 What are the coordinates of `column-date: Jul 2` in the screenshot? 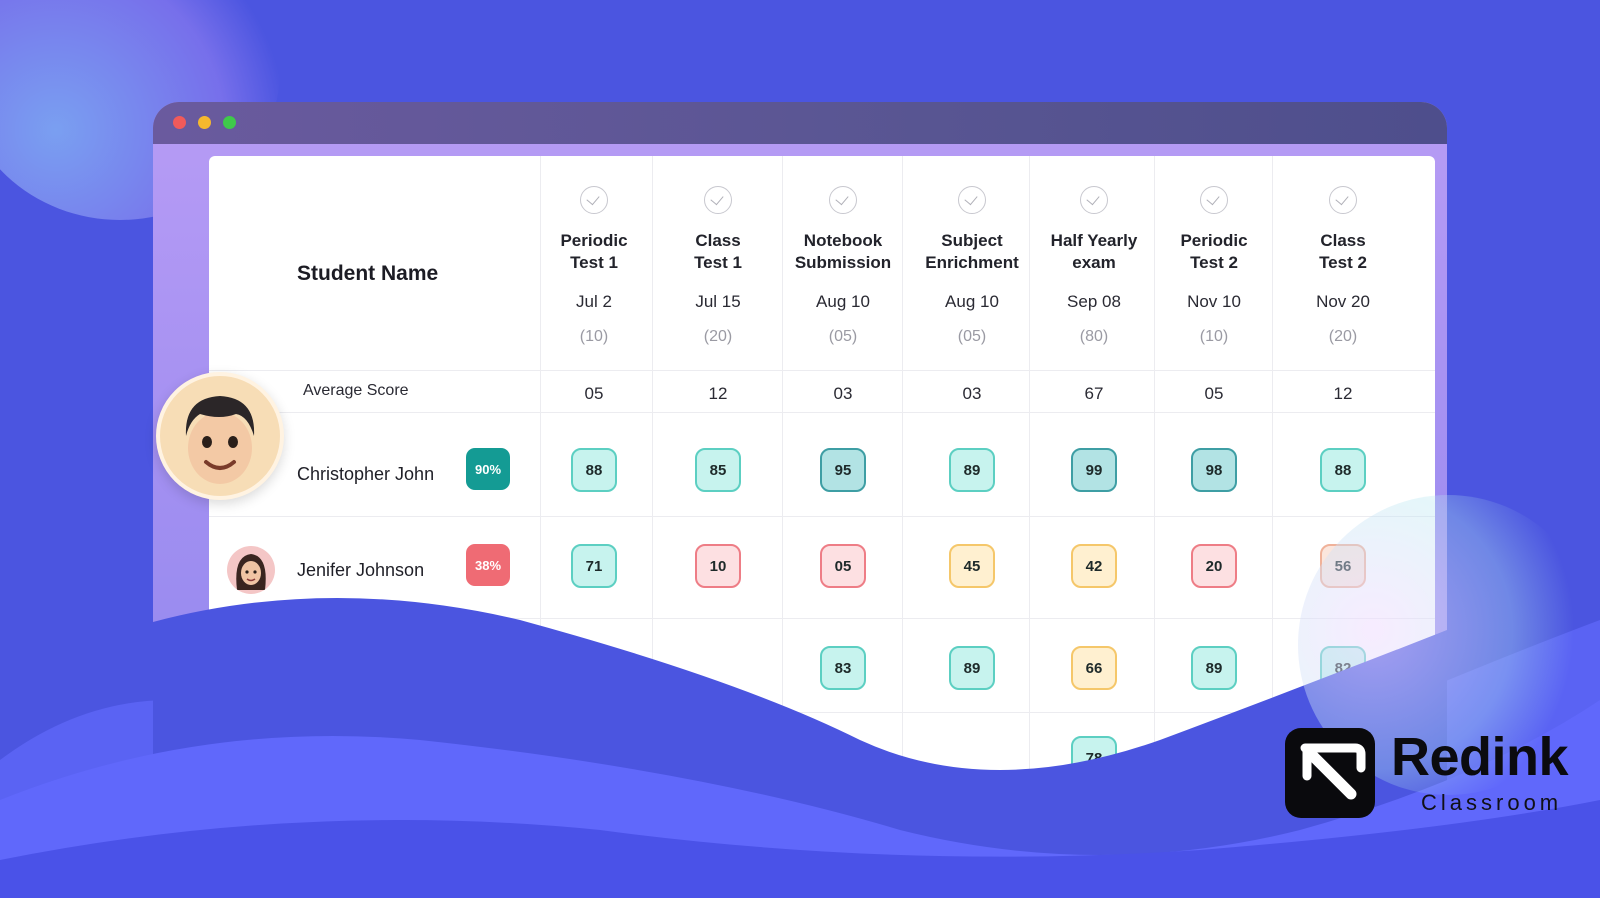 It's located at (594, 301).